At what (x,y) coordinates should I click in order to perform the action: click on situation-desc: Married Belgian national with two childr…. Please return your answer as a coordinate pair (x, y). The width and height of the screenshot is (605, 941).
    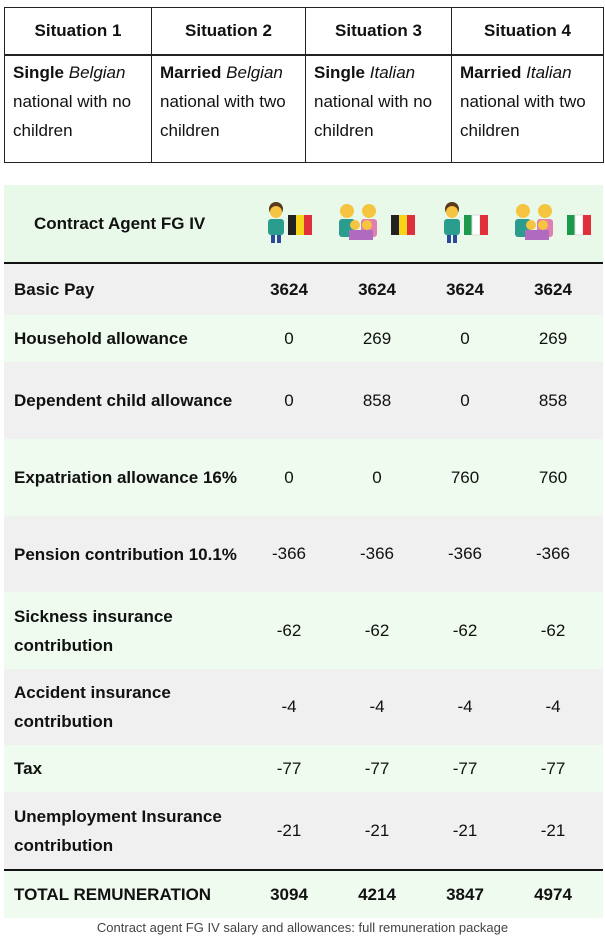
    Looking at the image, I should click on (228, 108).